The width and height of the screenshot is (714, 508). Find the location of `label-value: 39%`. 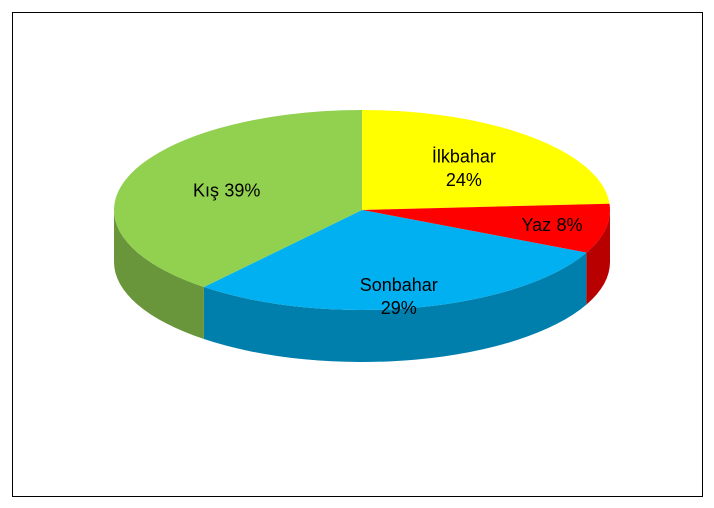

label-value: 39% is located at coordinates (242, 191).